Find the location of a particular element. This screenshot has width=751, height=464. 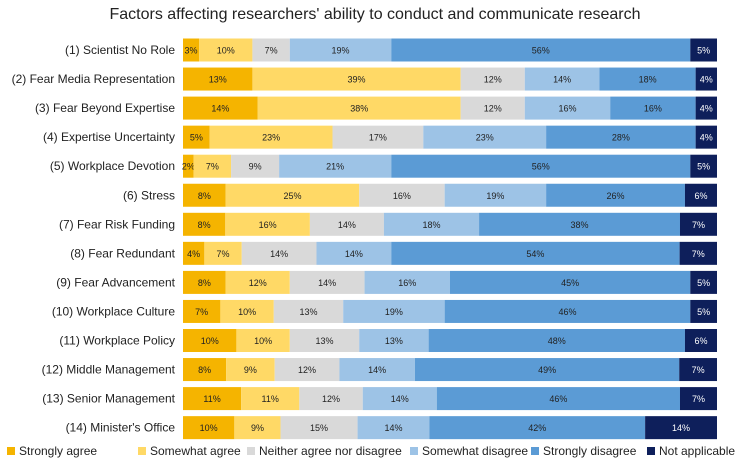

category-label: (3) Fear Beyond Expertise is located at coordinates (105, 108).